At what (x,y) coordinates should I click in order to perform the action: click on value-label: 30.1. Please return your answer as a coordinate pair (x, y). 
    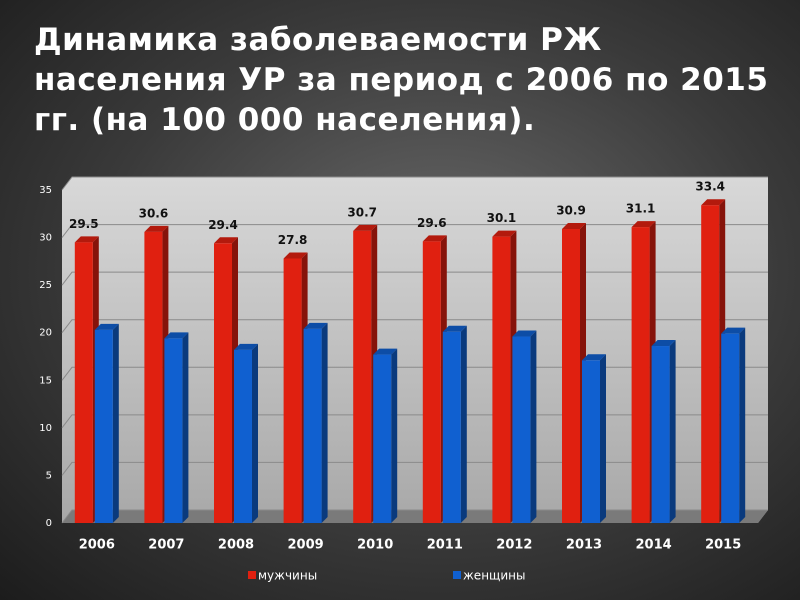
    Looking at the image, I should click on (502, 218).